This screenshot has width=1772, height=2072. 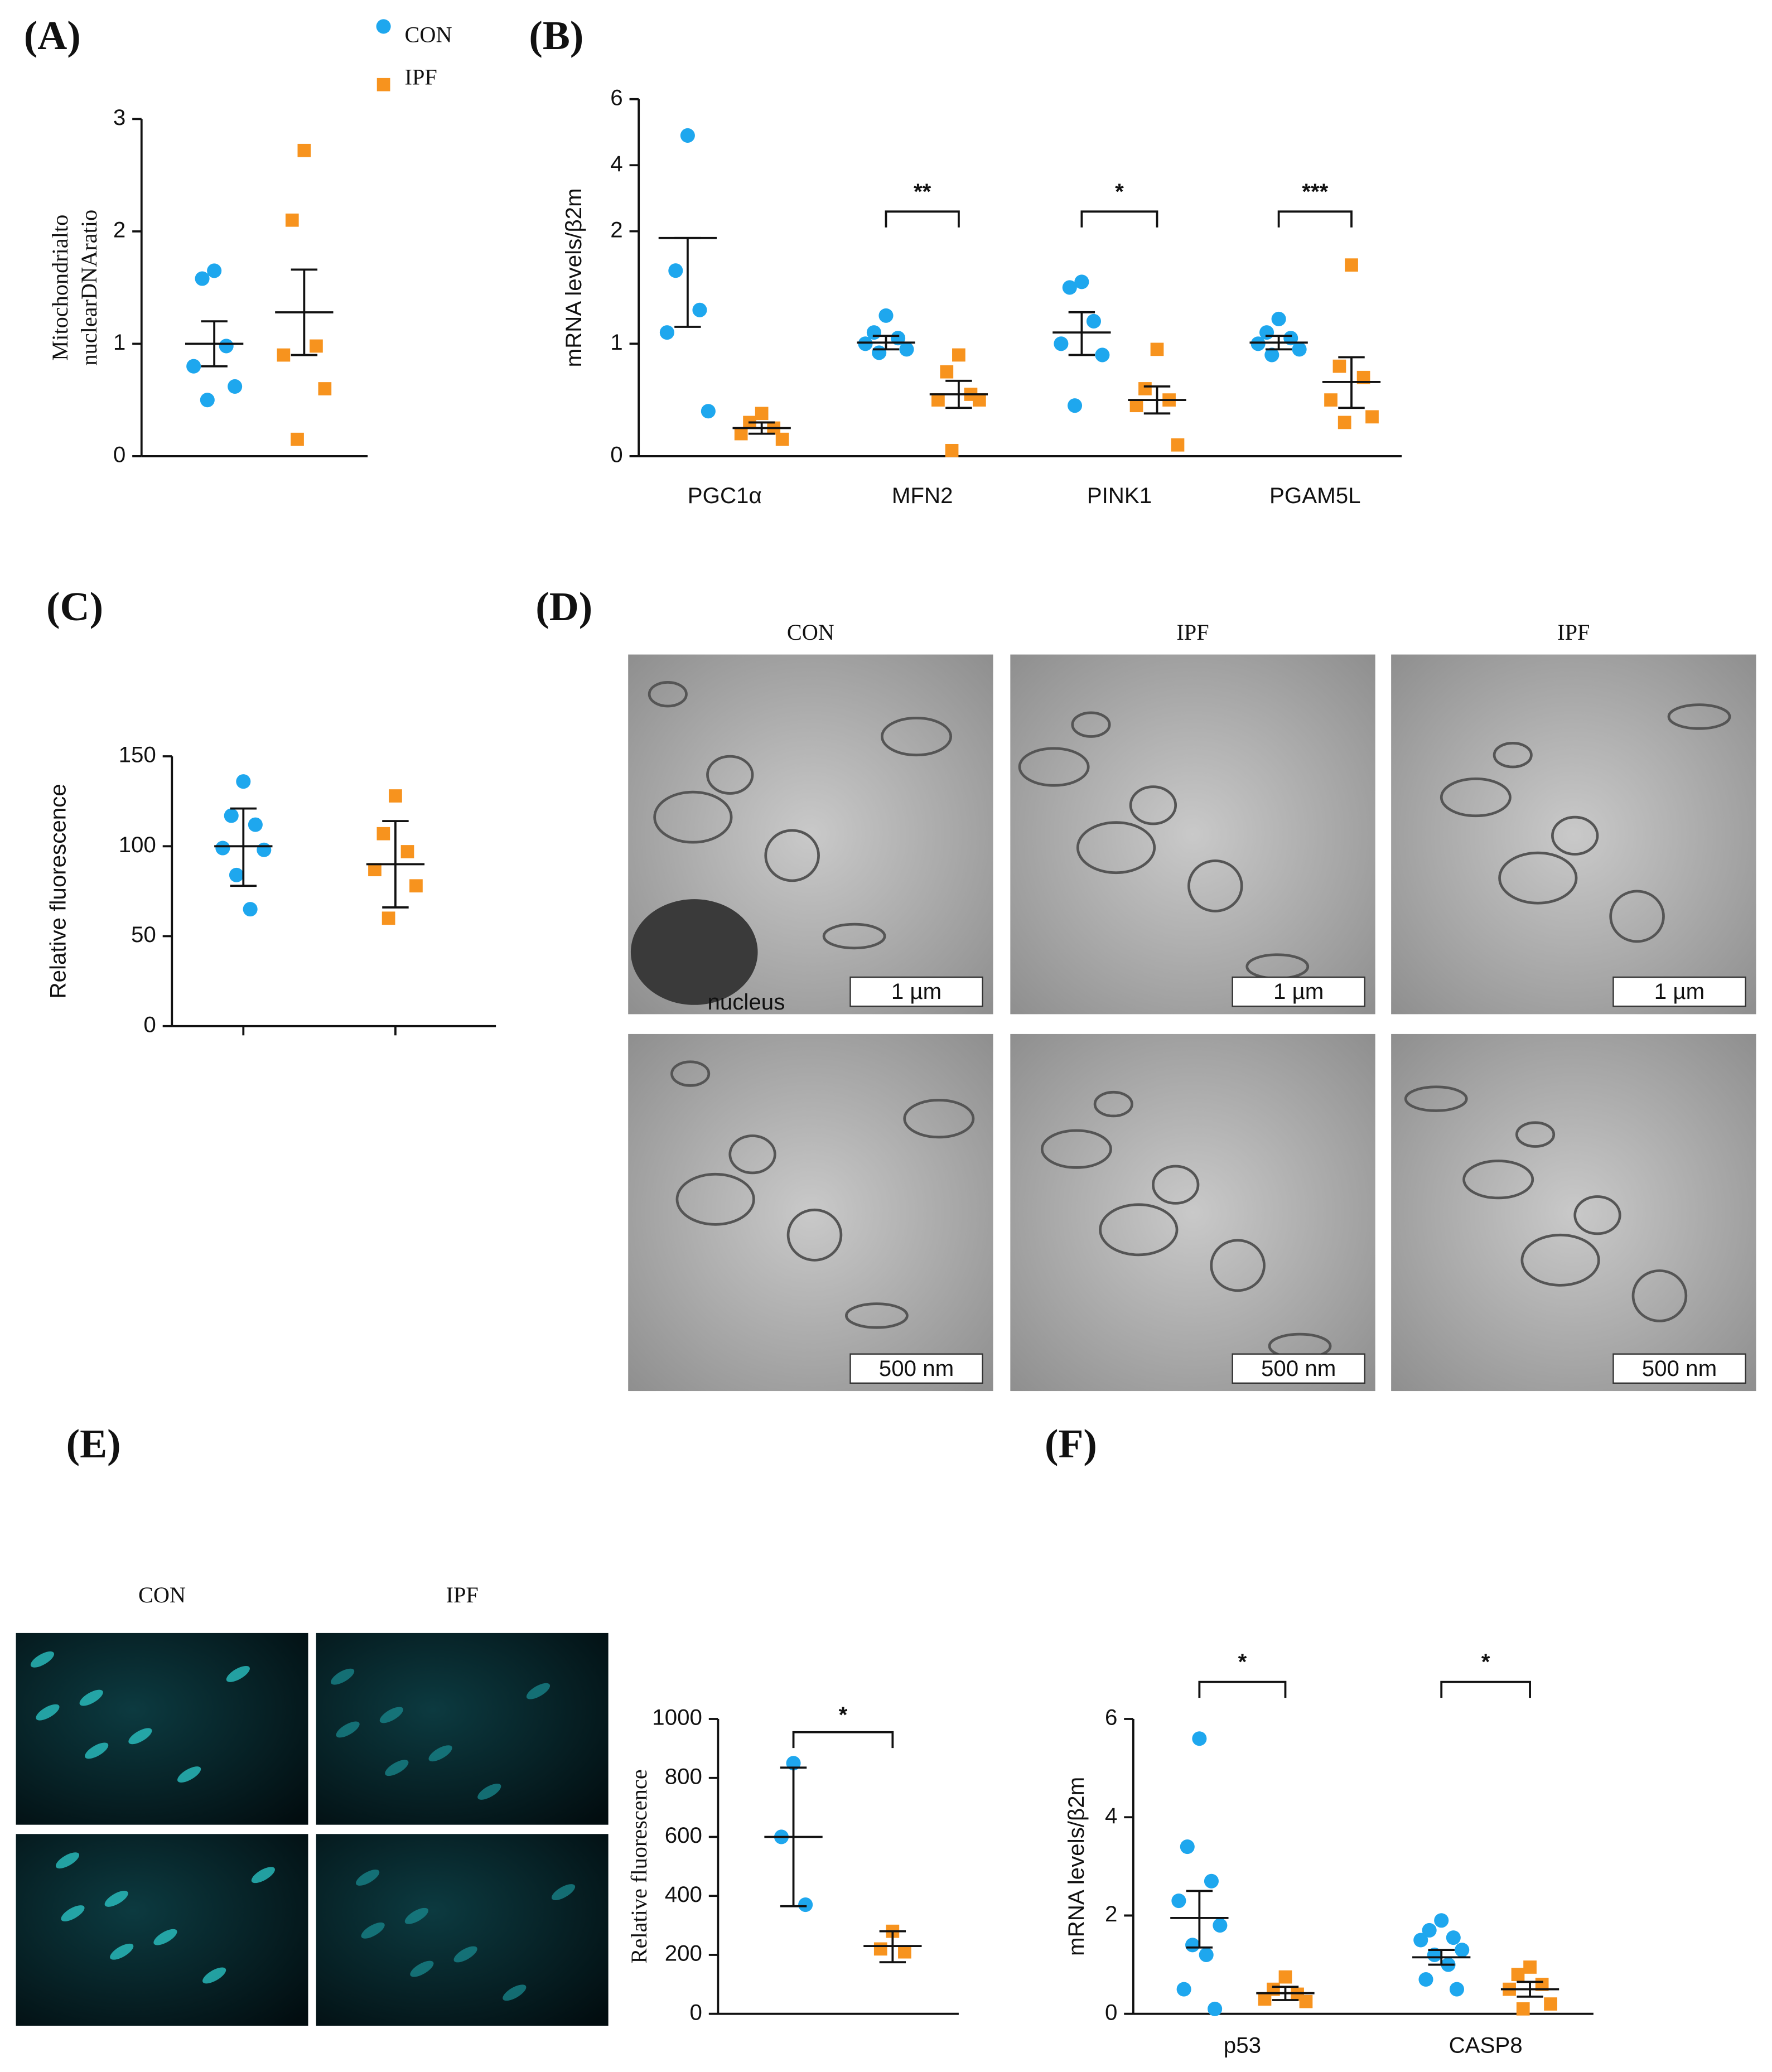 I want to click on y-tick-label: 1, so click(x=616, y=342).